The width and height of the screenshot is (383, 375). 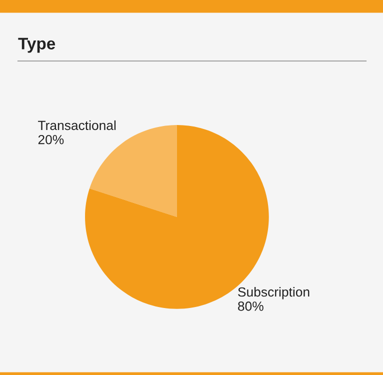 I want to click on slice-label: Subscription, so click(x=274, y=293).